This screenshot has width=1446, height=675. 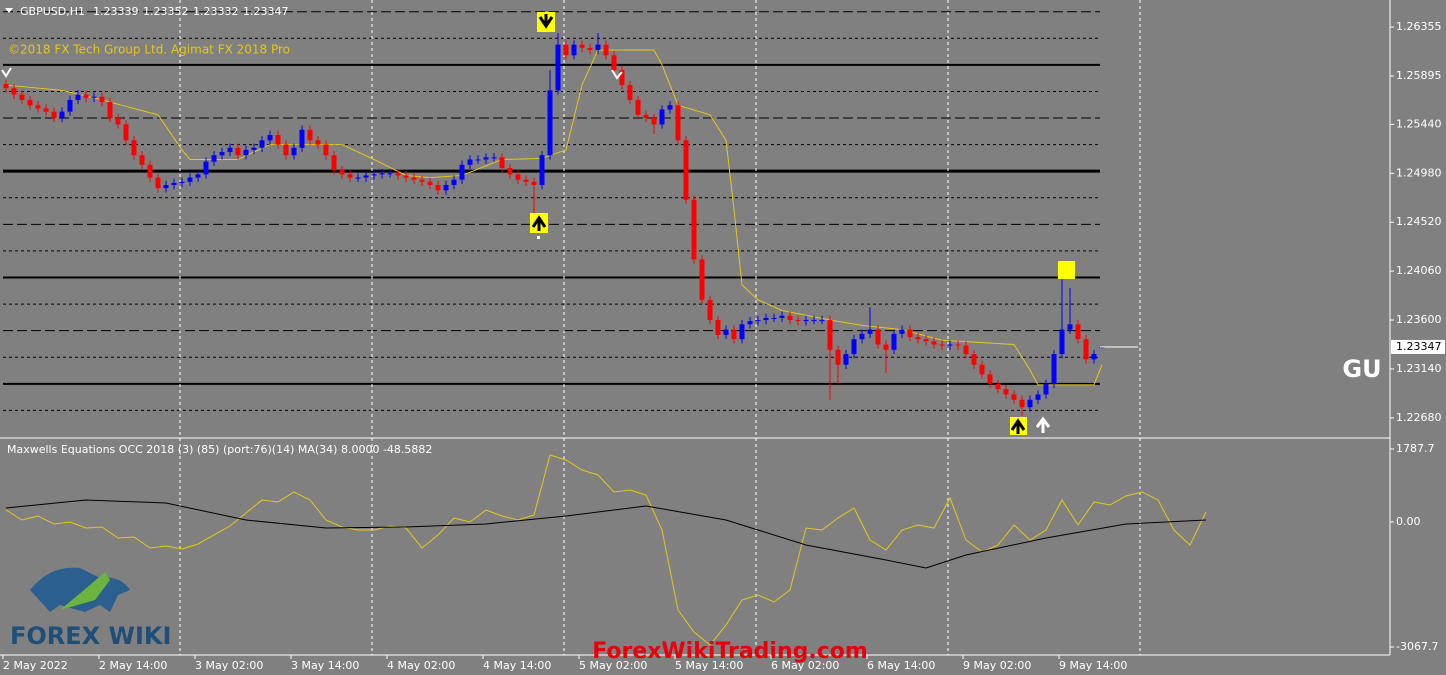 What do you see at coordinates (166, 11) in the screenshot?
I see `ohlc-high: 1.23352` at bounding box center [166, 11].